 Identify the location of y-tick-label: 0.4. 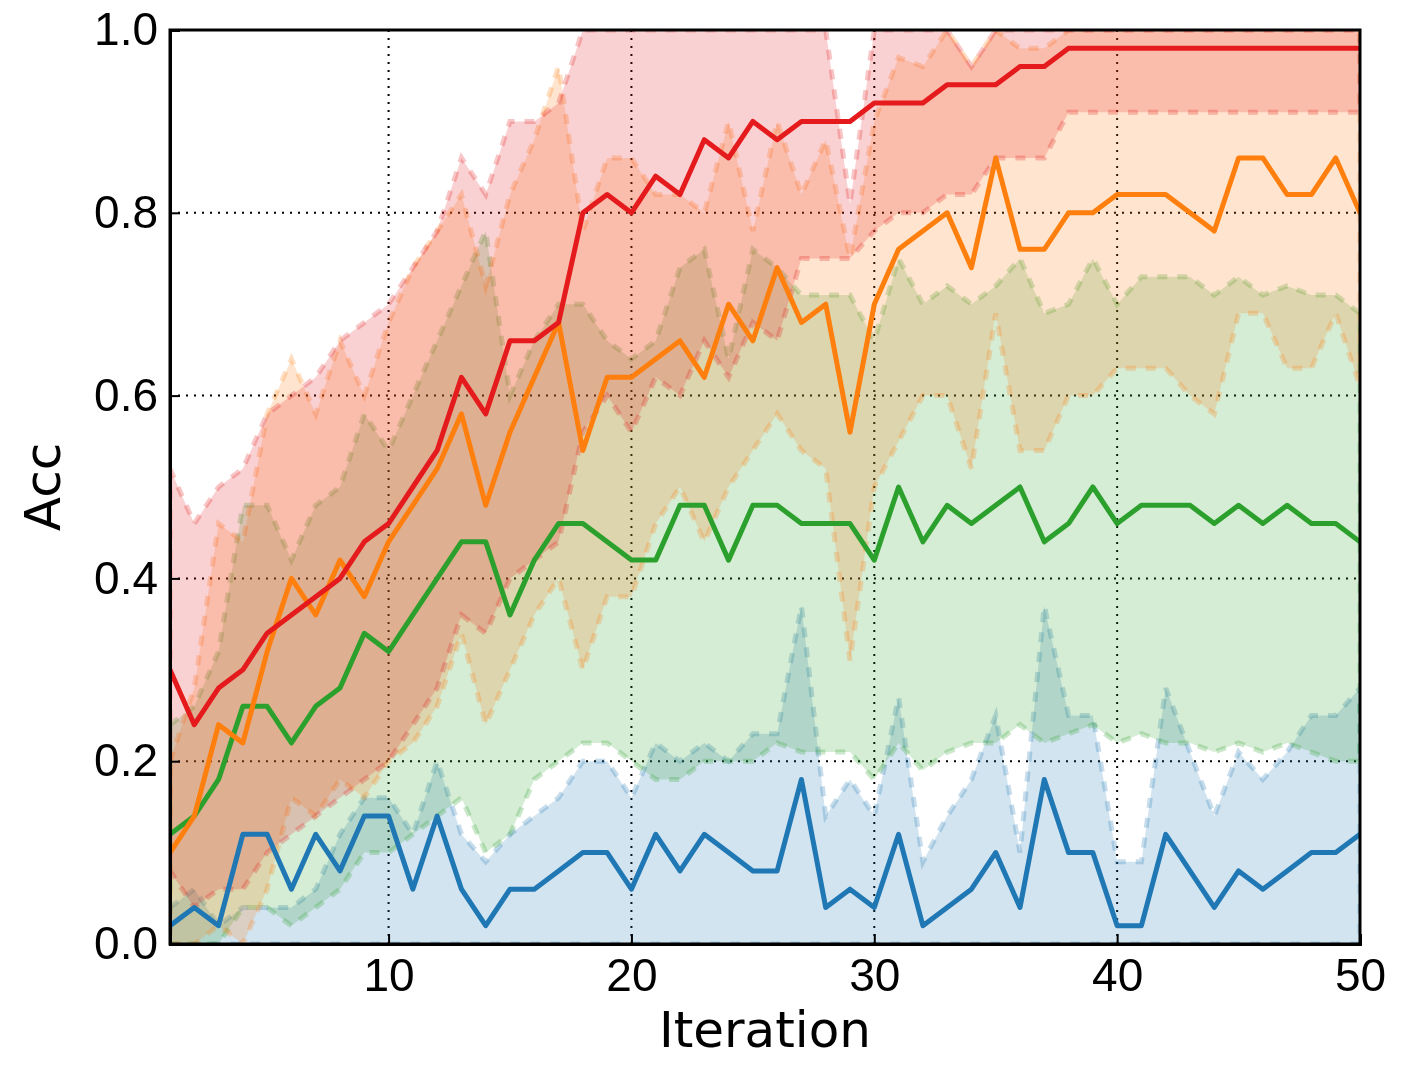
(126, 577).